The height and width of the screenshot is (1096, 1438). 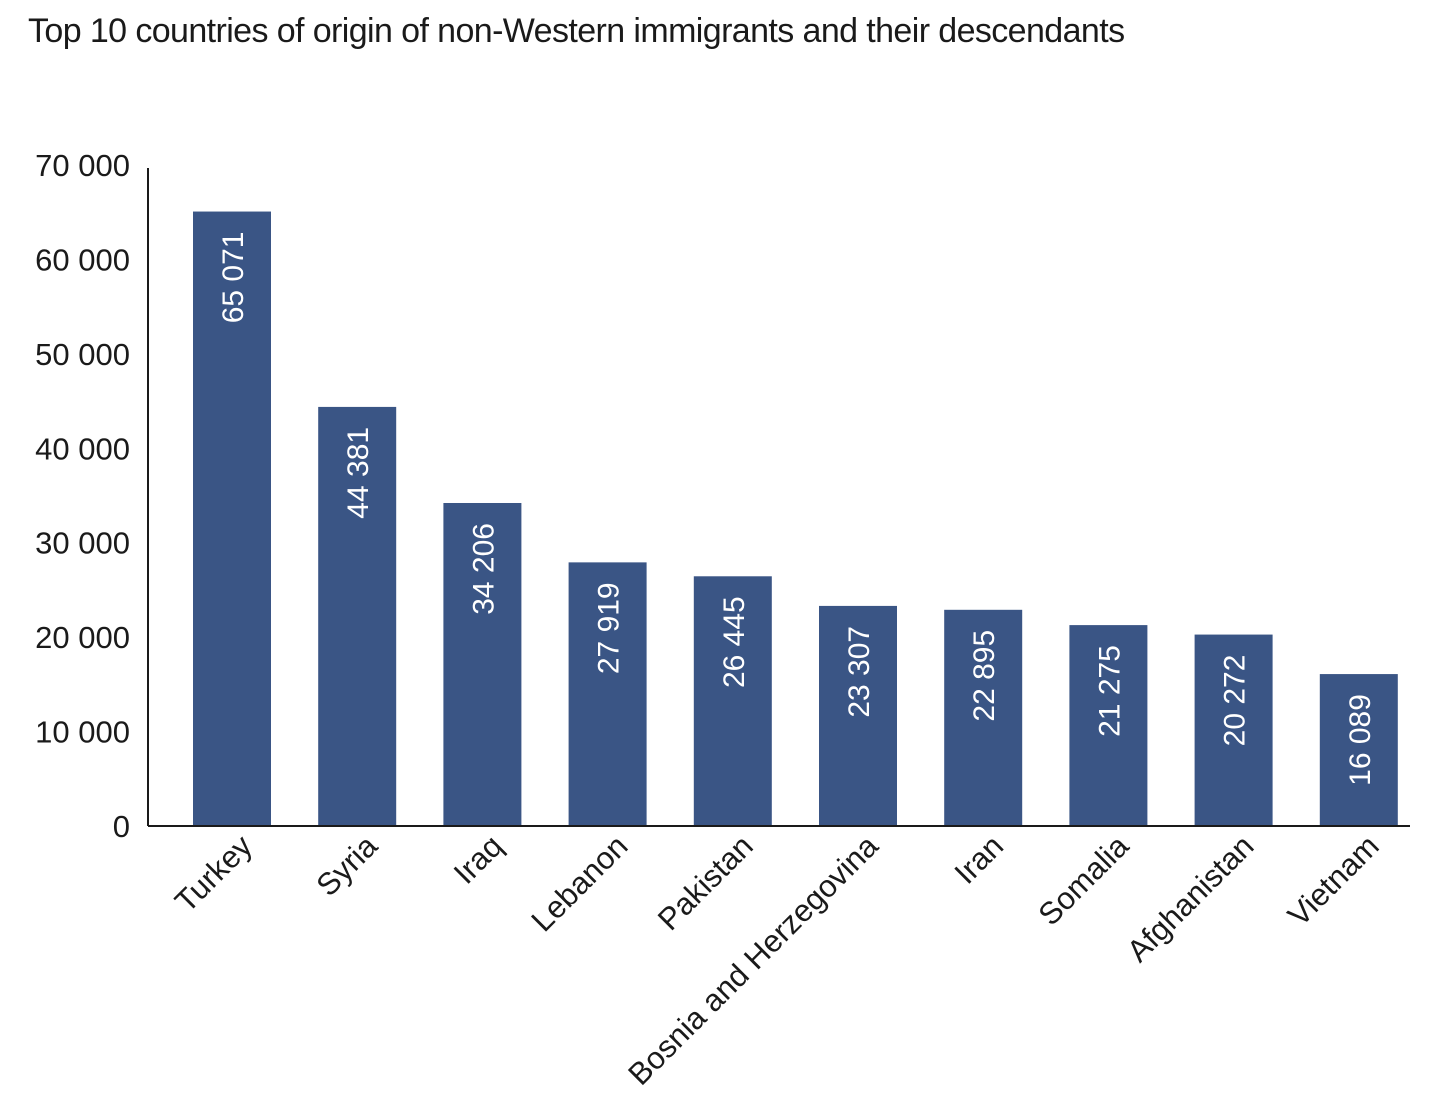 I want to click on x-tick-label: Iran, so click(x=979, y=859).